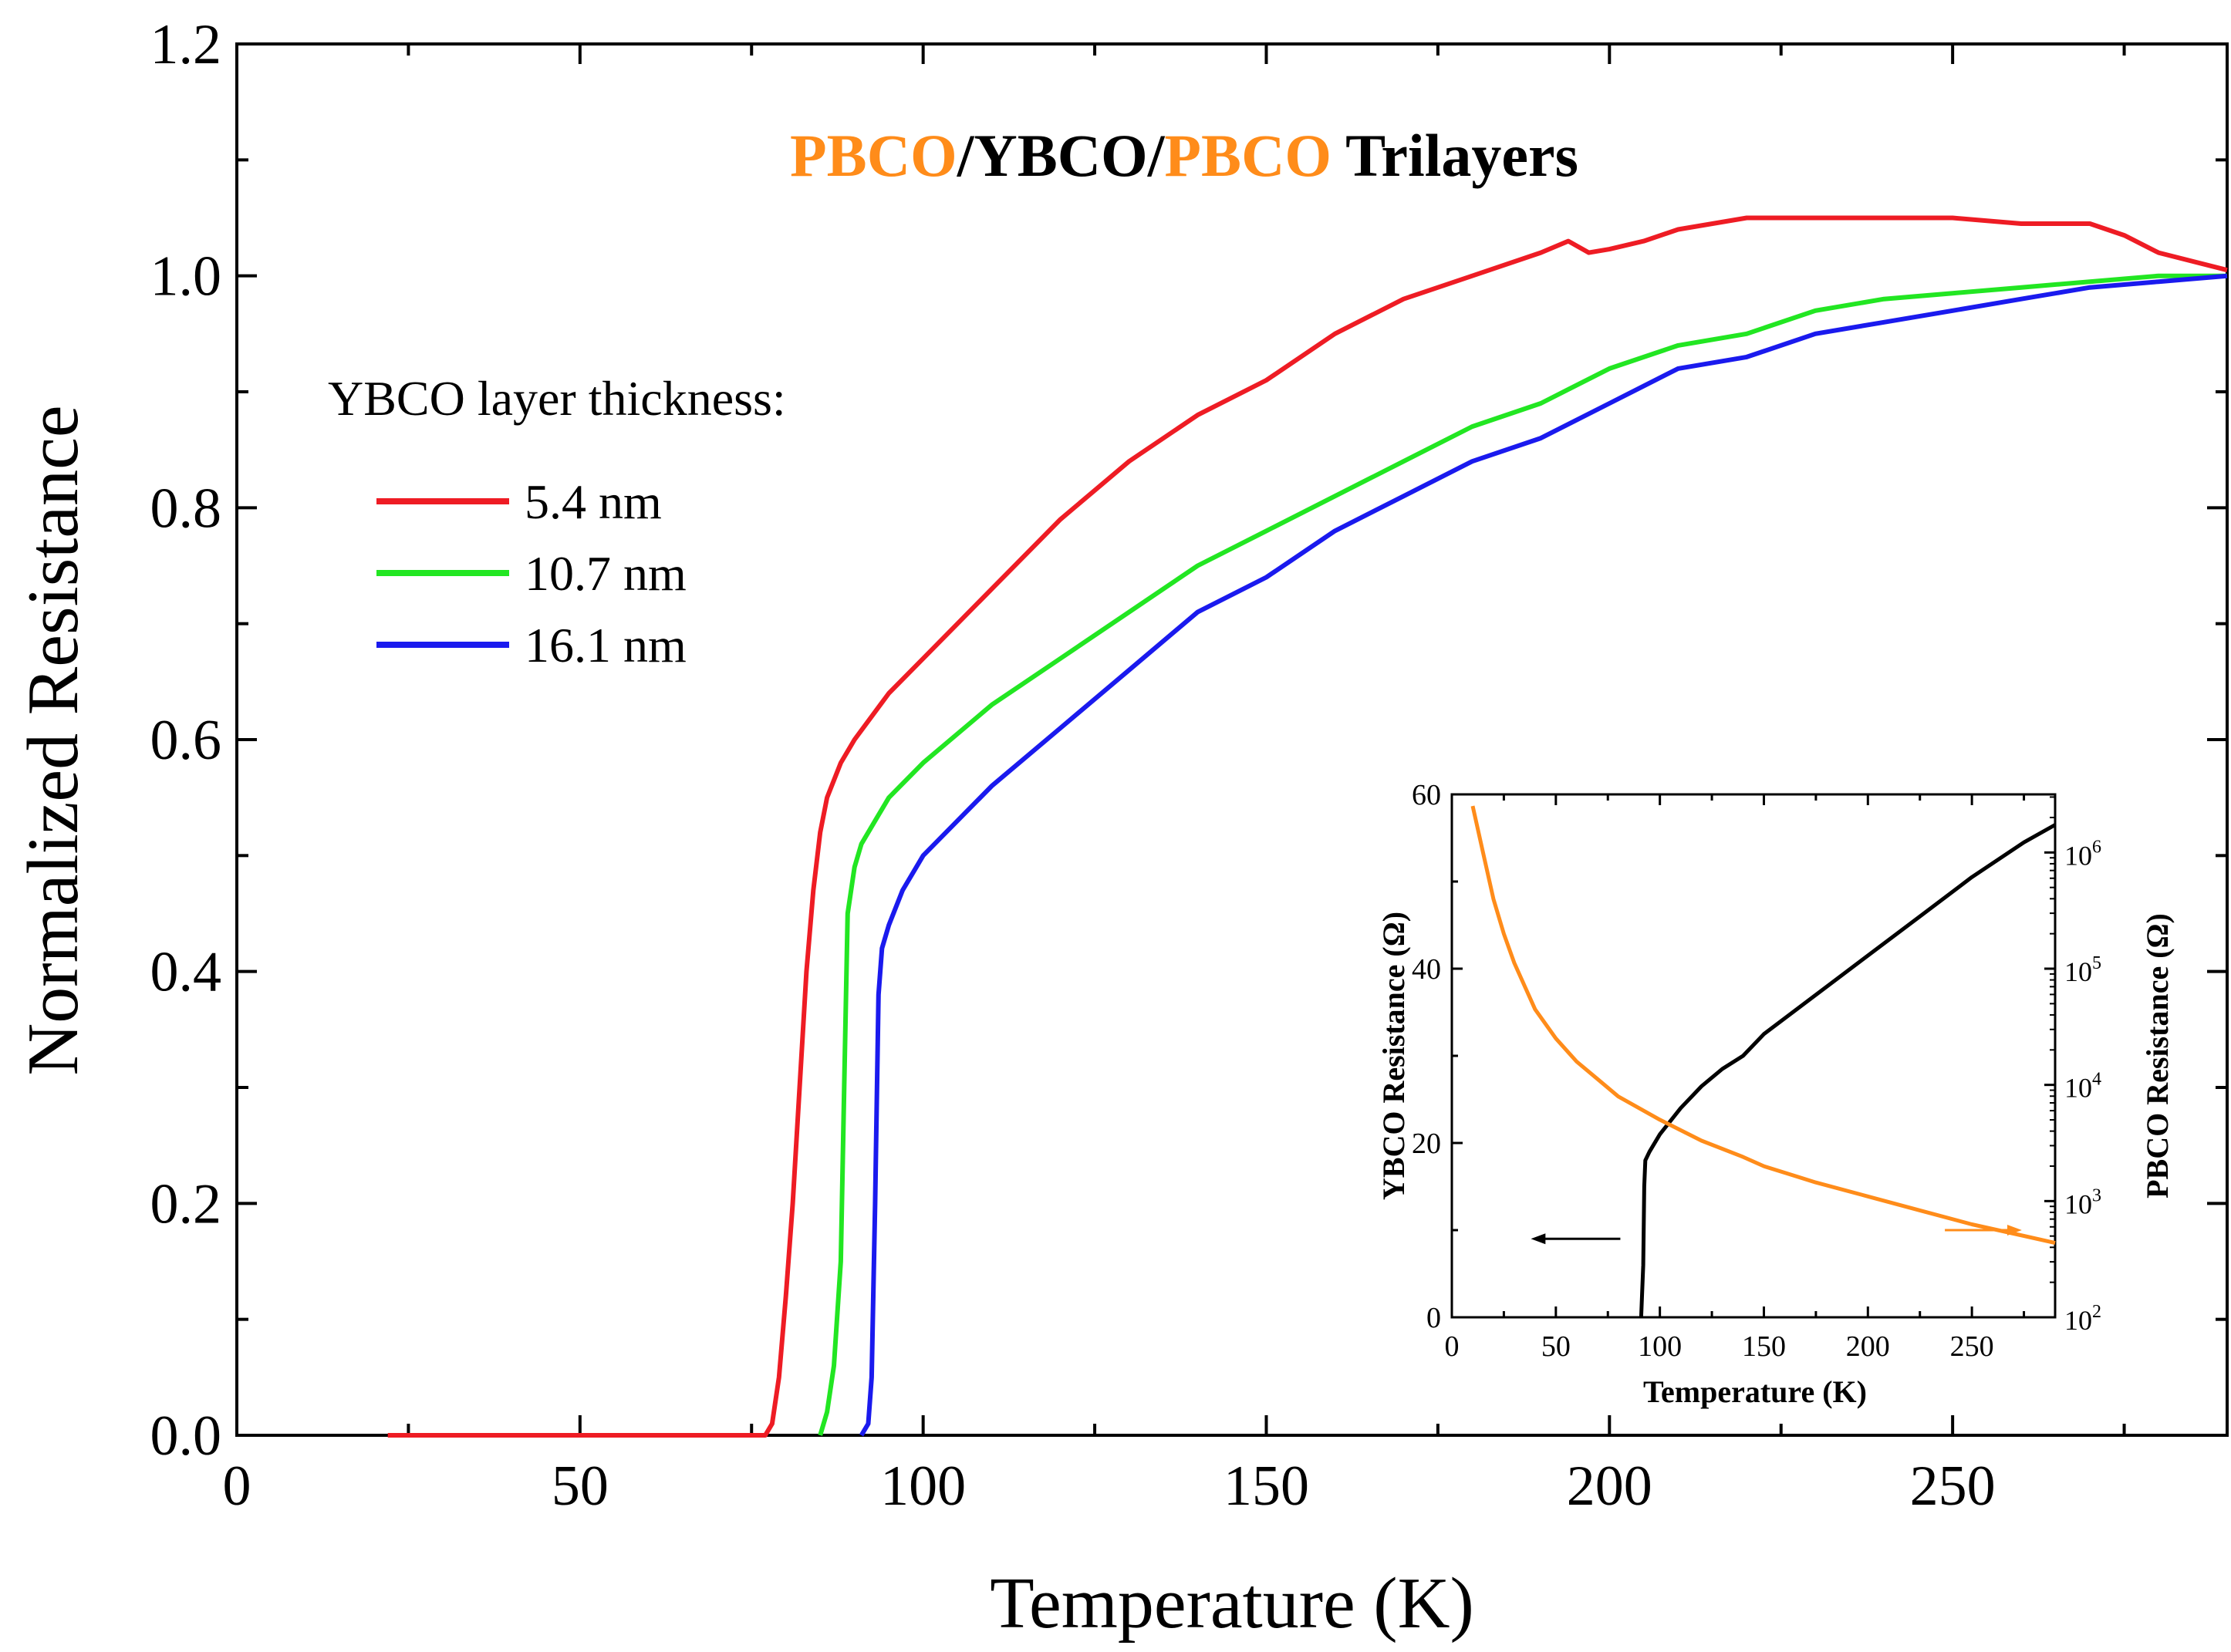 The width and height of the screenshot is (2231, 1652). What do you see at coordinates (1232, 1604) in the screenshot?
I see `main-x-axis-label: Temperature (K)` at bounding box center [1232, 1604].